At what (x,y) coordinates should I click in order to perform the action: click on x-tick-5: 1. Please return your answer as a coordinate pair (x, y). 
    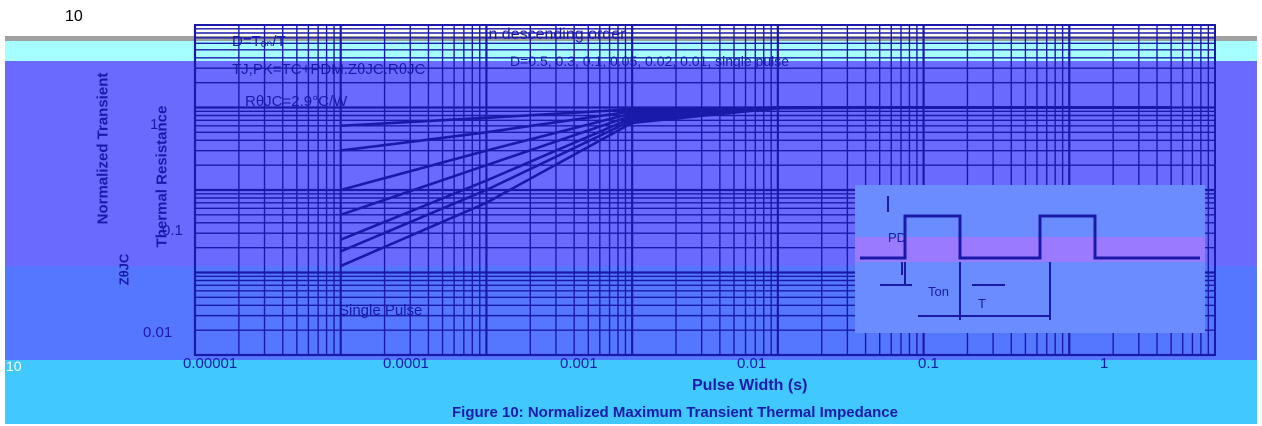
    Looking at the image, I should click on (1104, 363).